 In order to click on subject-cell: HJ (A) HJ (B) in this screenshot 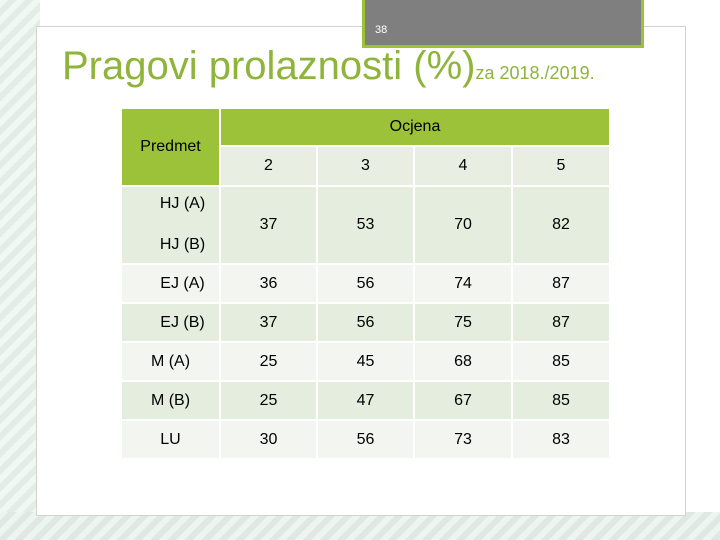, I will do `click(171, 225)`.